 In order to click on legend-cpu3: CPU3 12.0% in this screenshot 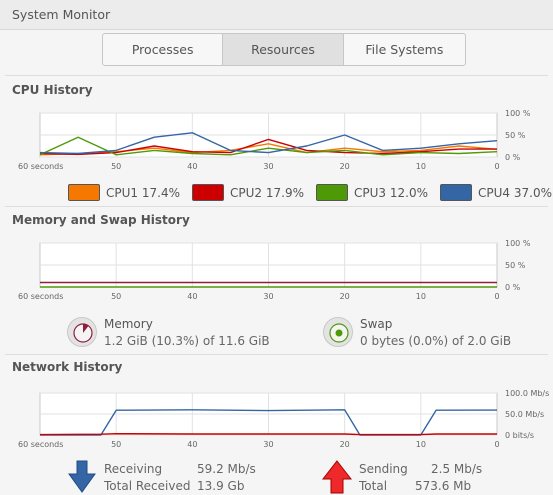, I will do `click(372, 192)`.